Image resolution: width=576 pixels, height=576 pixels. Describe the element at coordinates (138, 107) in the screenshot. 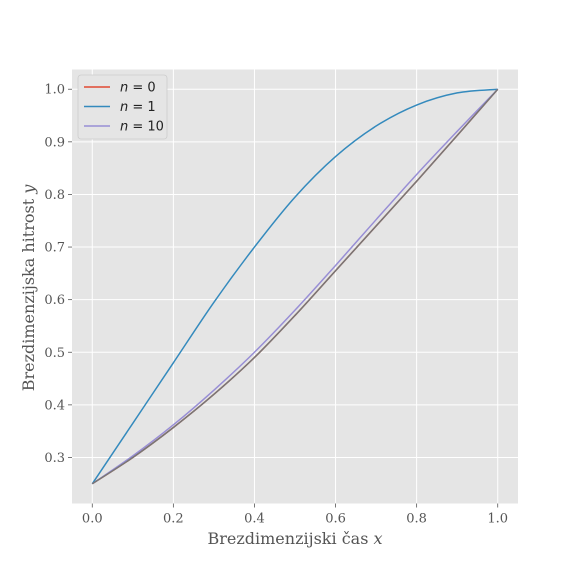

I see `legend-entry: n = 1` at that location.